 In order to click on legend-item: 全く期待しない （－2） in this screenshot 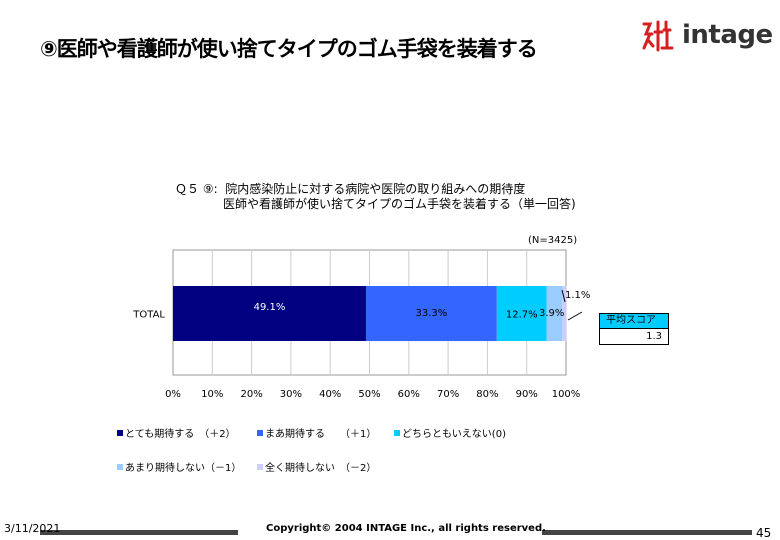, I will do `click(316, 466)`.